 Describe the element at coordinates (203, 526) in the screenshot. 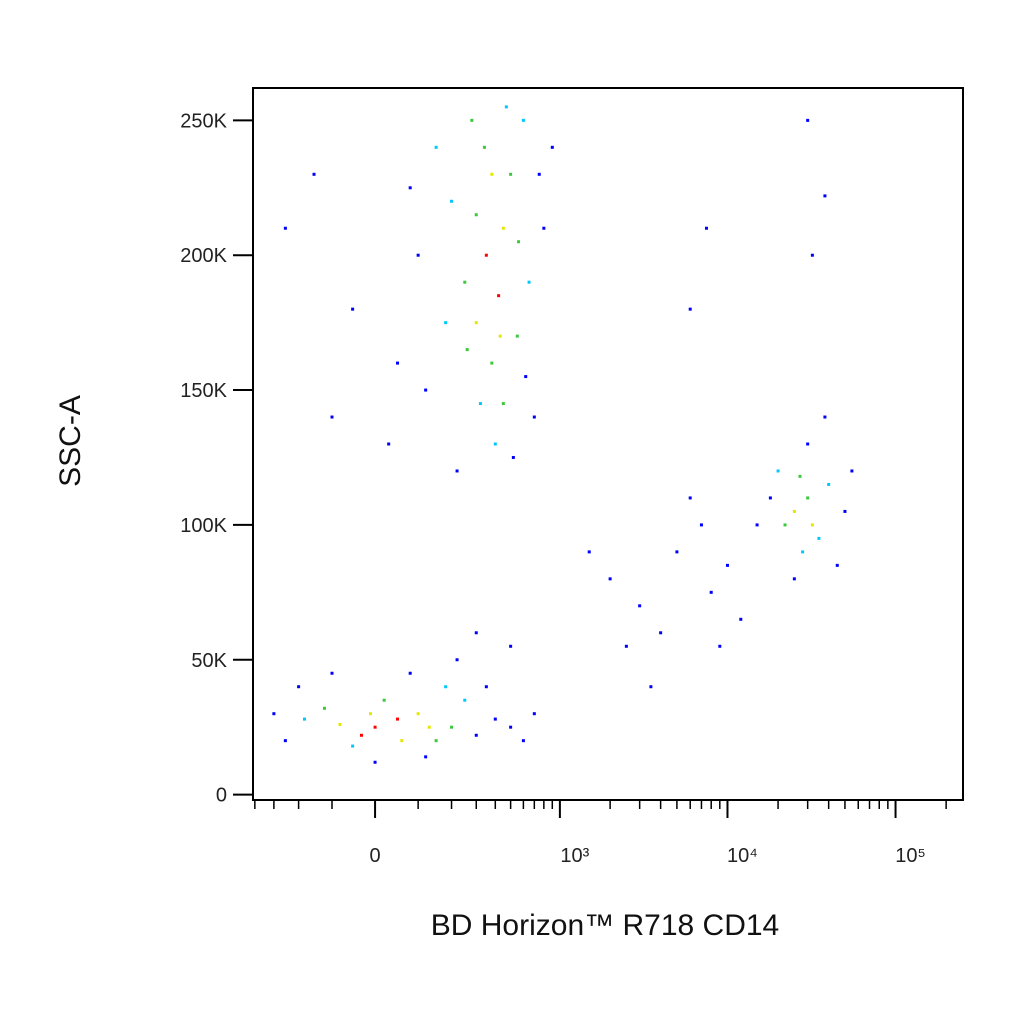

I see `y-tick-label: 100K` at that location.